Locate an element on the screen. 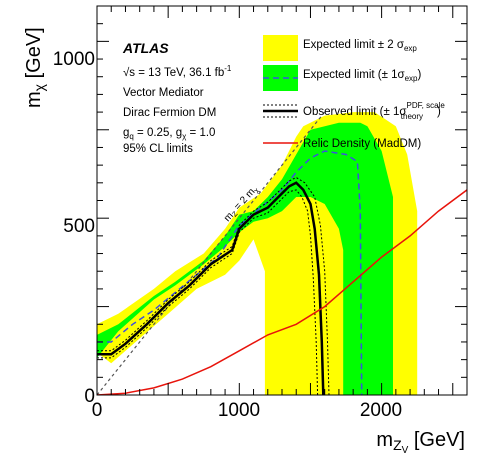  cl-label: 95% CL limits is located at coordinates (158, 149).